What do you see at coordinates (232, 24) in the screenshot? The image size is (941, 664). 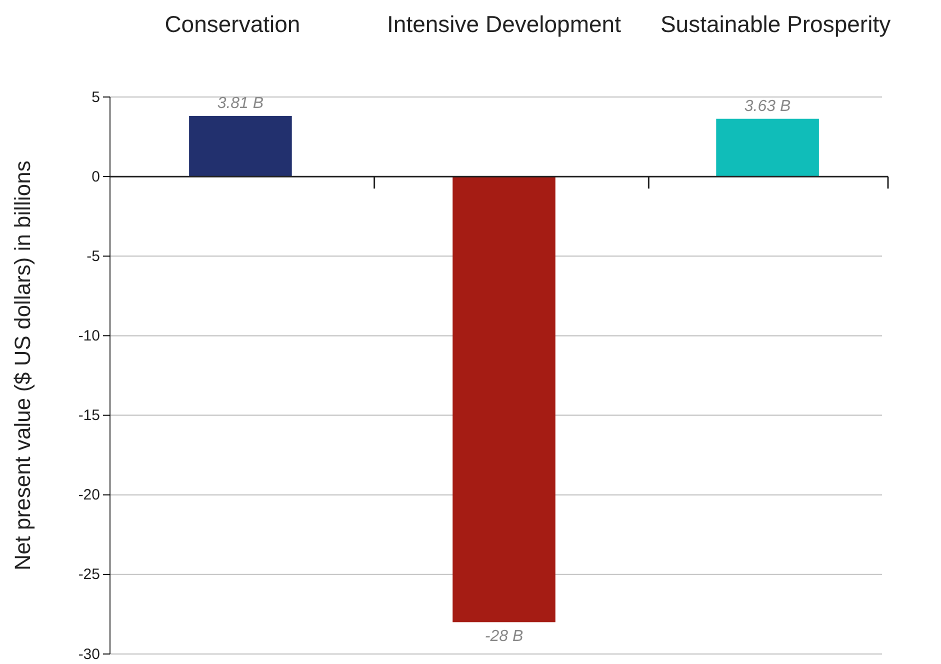 I see `x-tick-label: Conservation` at bounding box center [232, 24].